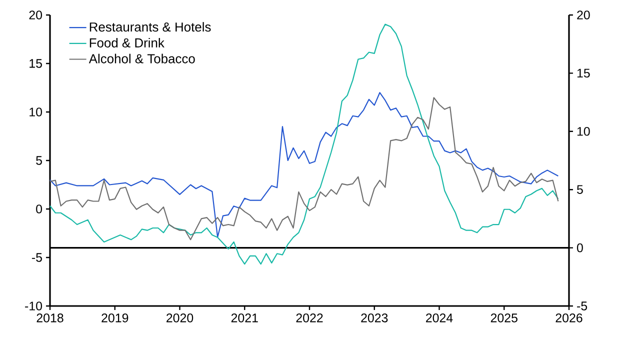 Image resolution: width=629 pixels, height=355 pixels. I want to click on x-tick-label: 2021, so click(244, 318).